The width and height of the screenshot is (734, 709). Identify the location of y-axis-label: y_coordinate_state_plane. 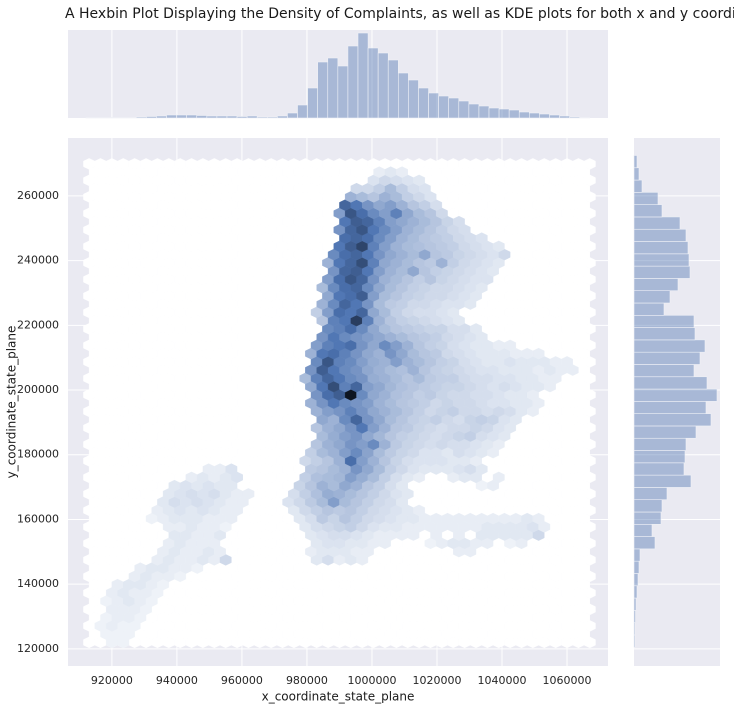
(12, 402).